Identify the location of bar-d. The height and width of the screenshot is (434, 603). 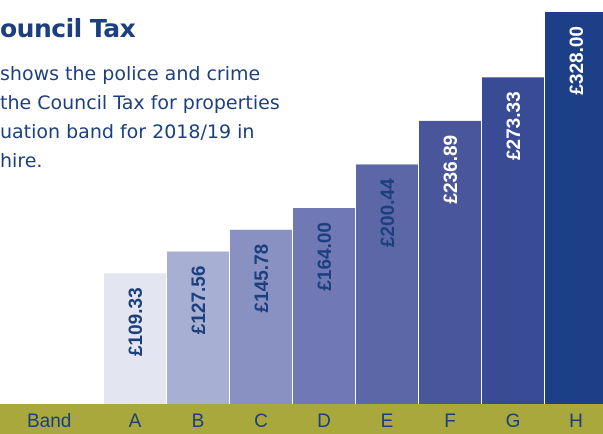
(324, 306).